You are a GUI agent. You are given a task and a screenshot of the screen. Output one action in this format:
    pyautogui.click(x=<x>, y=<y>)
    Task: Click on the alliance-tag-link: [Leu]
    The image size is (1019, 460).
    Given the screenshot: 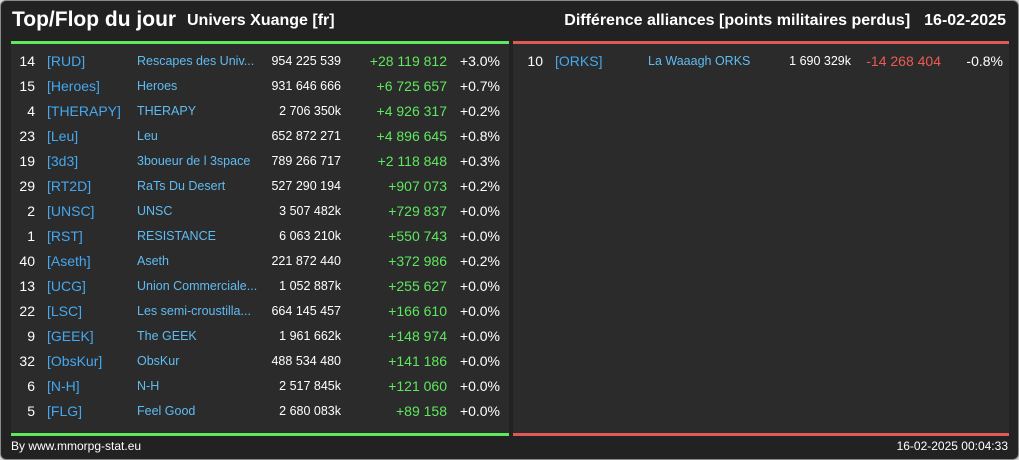 What is the action you would take?
    pyautogui.click(x=63, y=136)
    